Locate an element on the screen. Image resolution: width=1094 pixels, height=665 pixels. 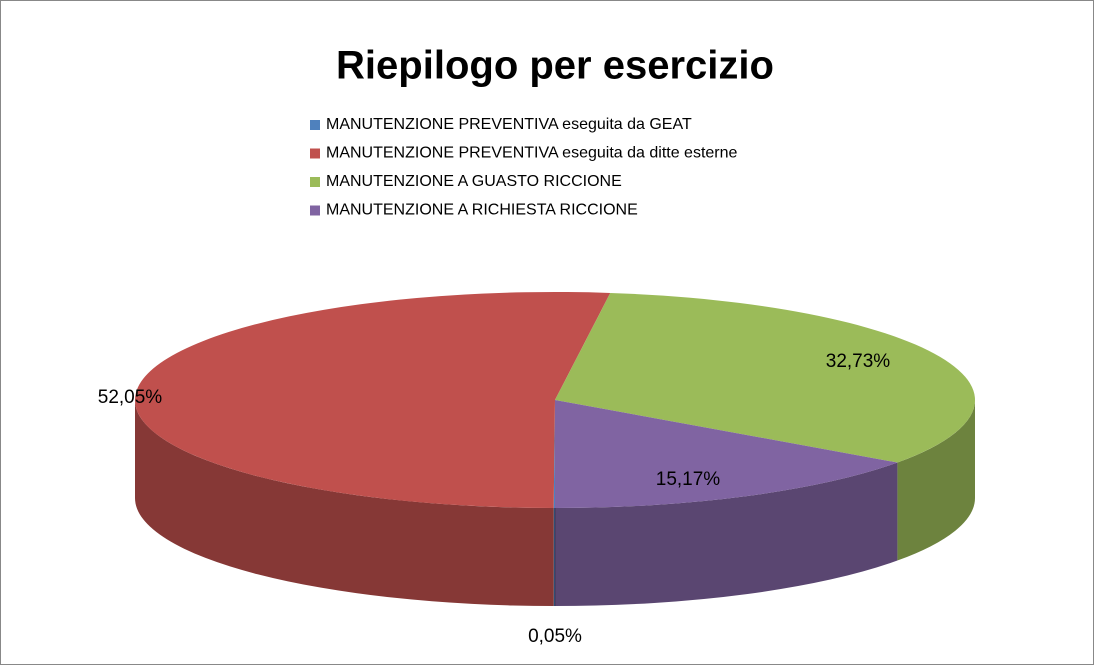
data-label: 0,05% is located at coordinates (555, 636).